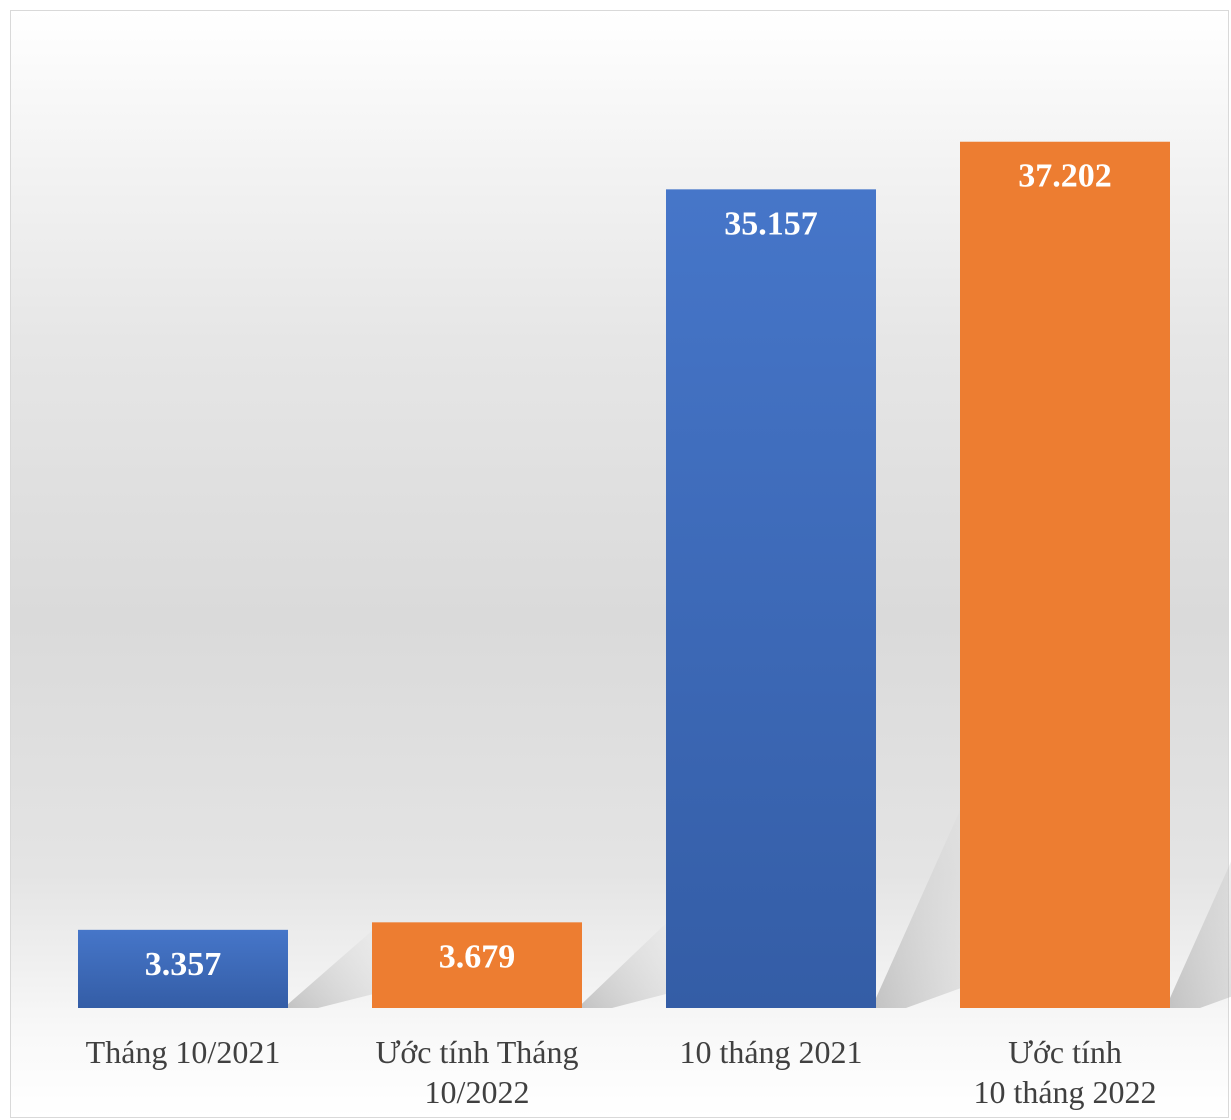 Image resolution: width=1231 pixels, height=1120 pixels. What do you see at coordinates (477, 1052) in the screenshot?
I see `x-tick-label: Ước tính Tháng` at bounding box center [477, 1052].